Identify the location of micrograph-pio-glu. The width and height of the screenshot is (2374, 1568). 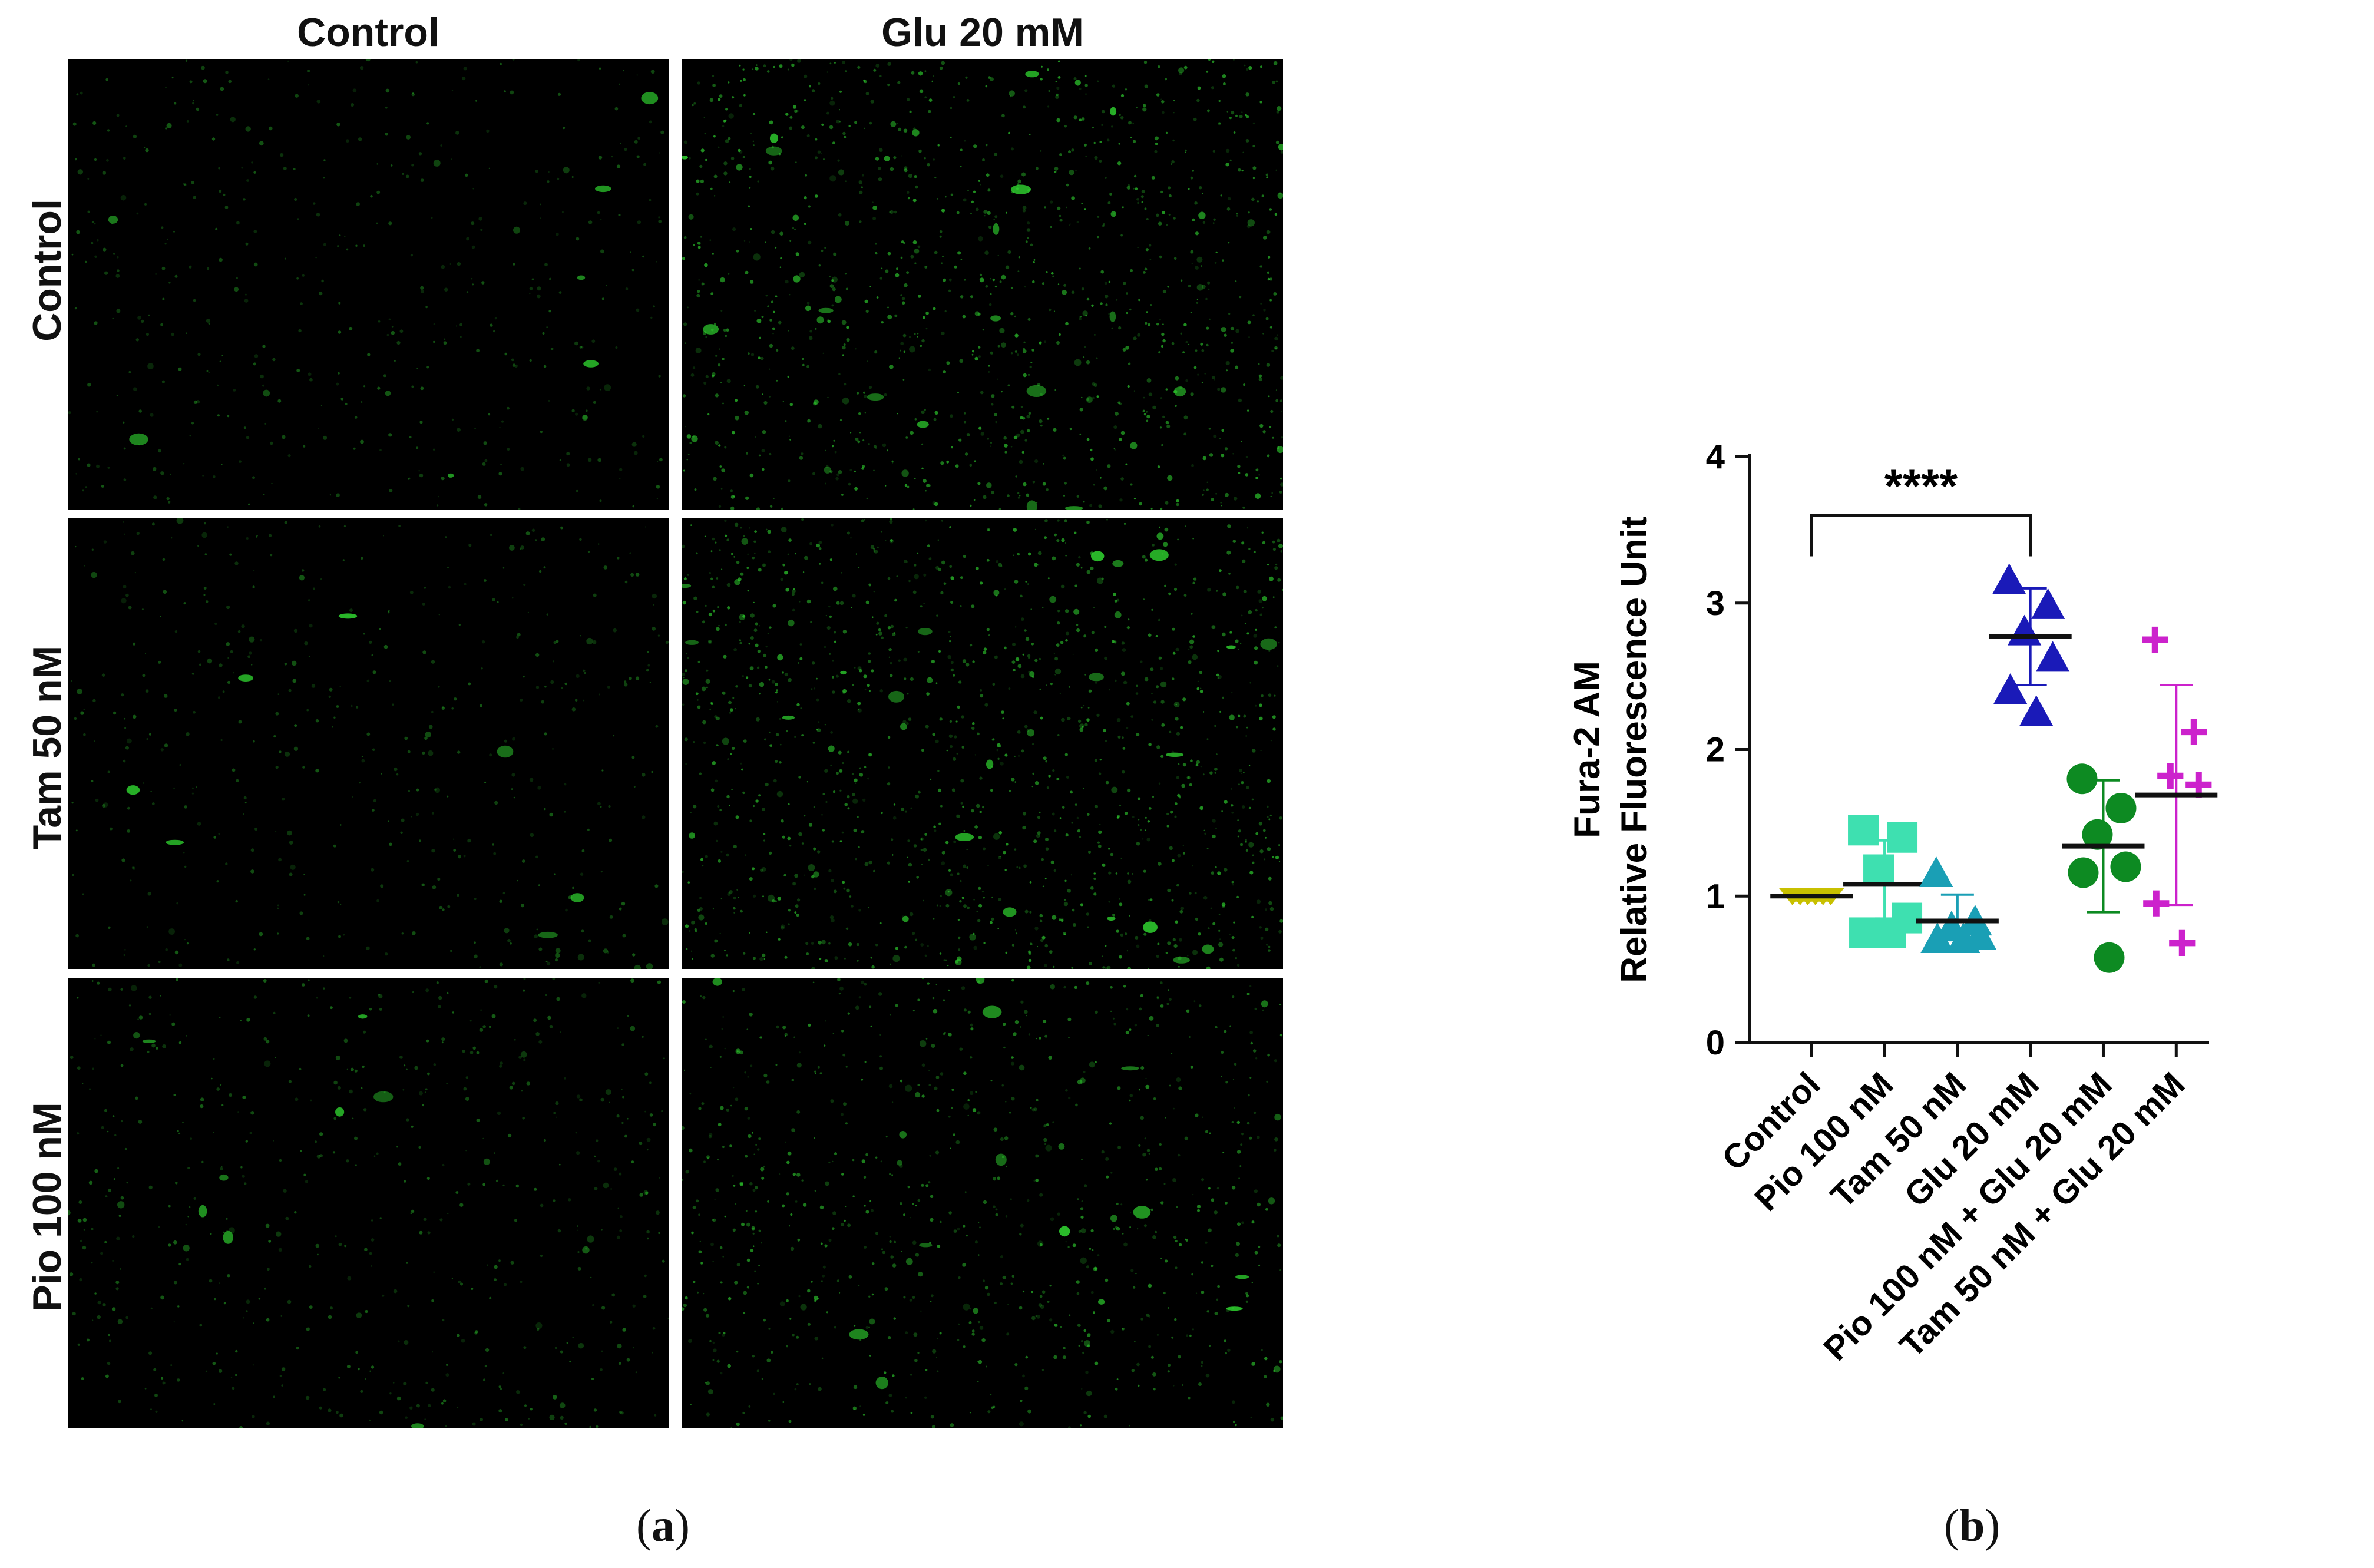
(983, 1203).